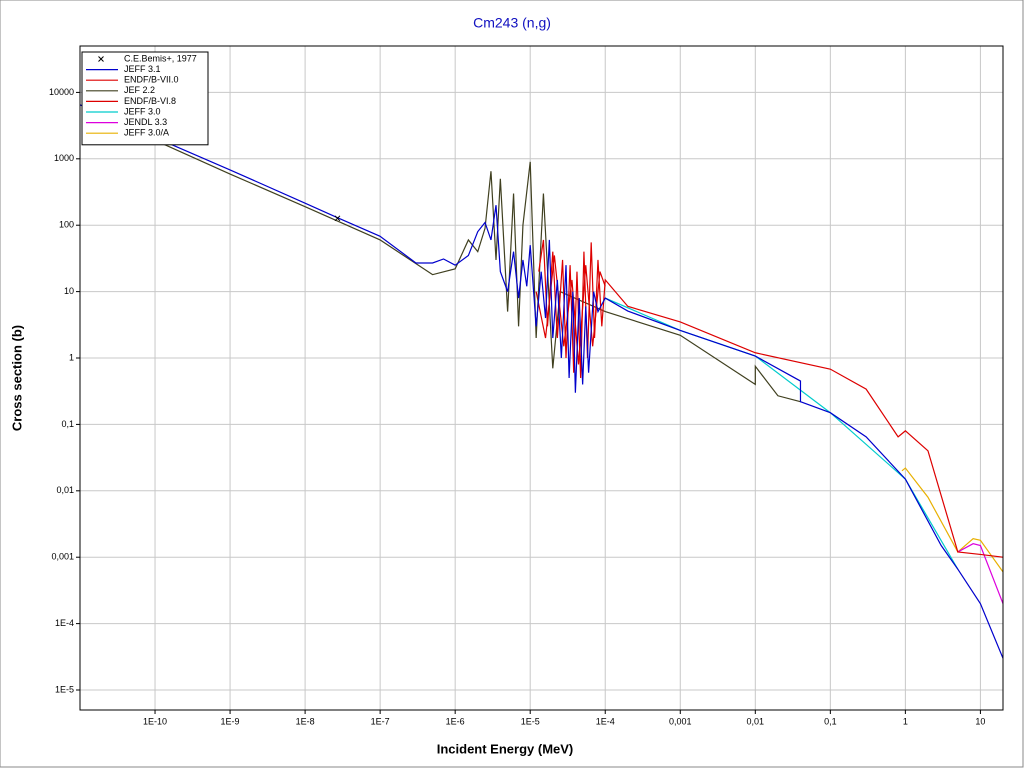 Image resolution: width=1024 pixels, height=768 pixels. Describe the element at coordinates (980, 573) in the screenshot. I see `series-line` at that location.